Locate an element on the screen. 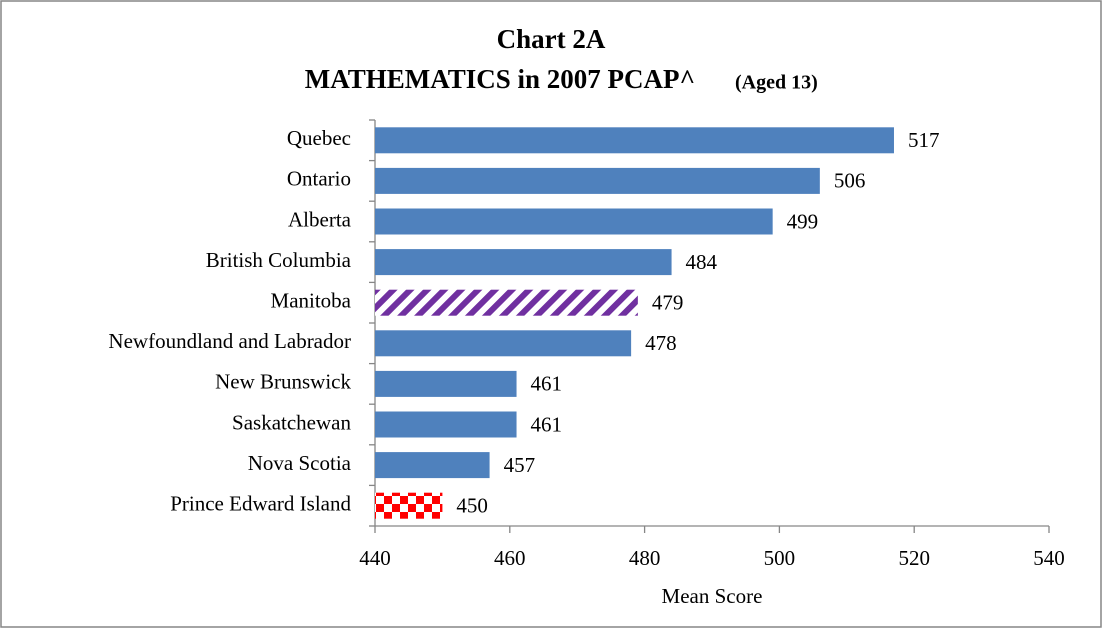 The width and height of the screenshot is (1102, 628). chart-title: Chart 2A is located at coordinates (551, 39).